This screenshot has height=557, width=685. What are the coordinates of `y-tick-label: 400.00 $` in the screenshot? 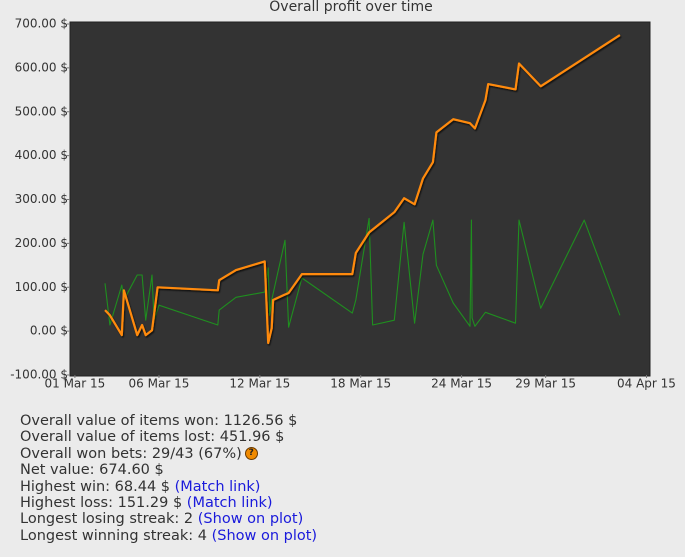 It's located at (41, 155).